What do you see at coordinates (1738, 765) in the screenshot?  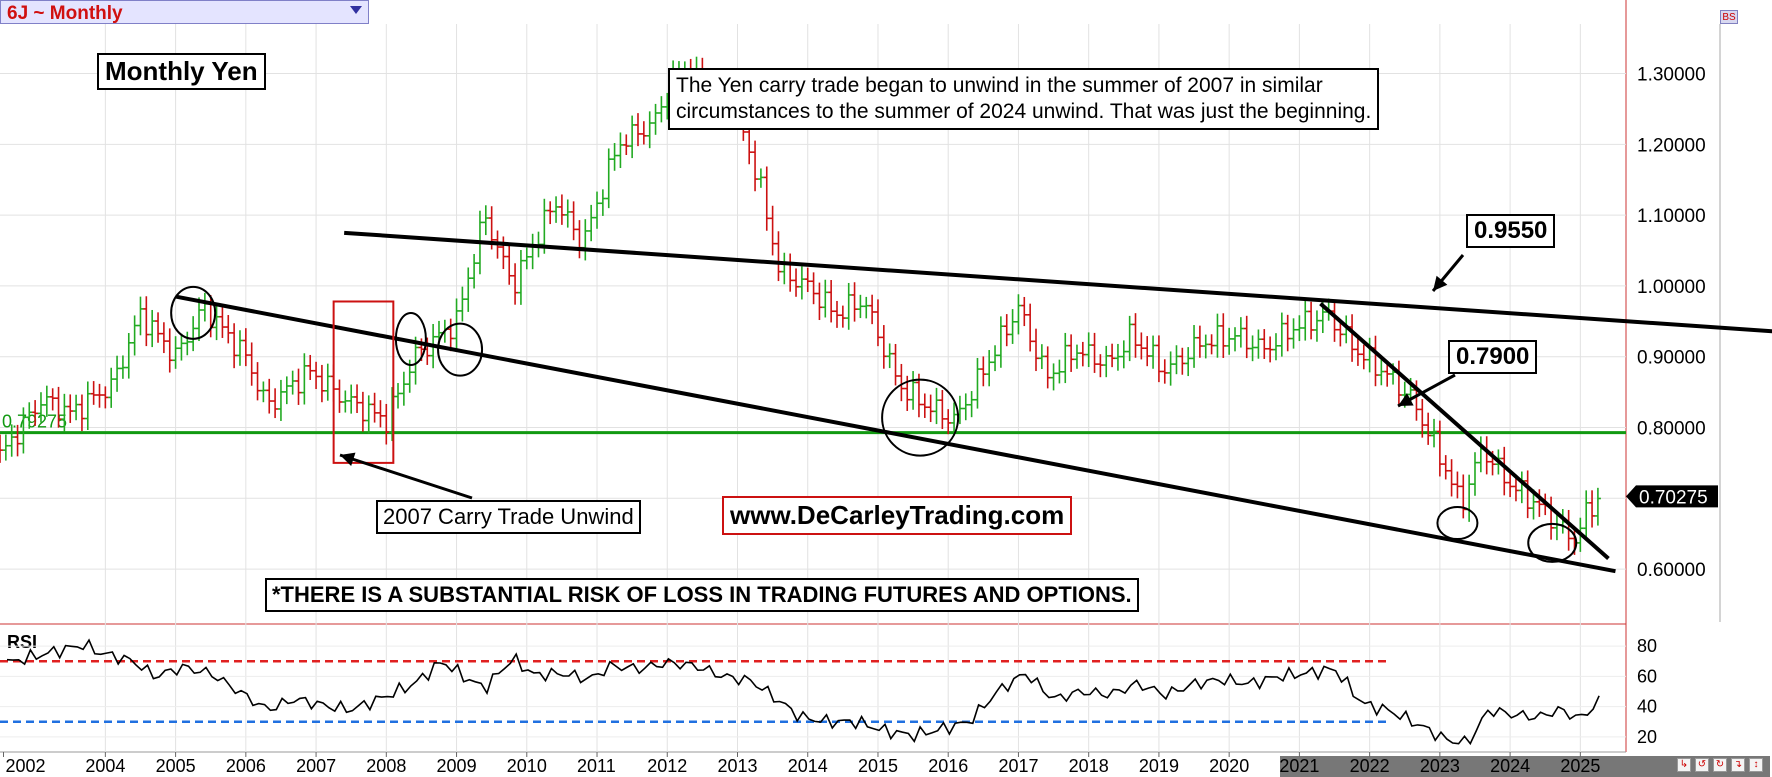 I see `nav-last-button: ↴` at bounding box center [1738, 765].